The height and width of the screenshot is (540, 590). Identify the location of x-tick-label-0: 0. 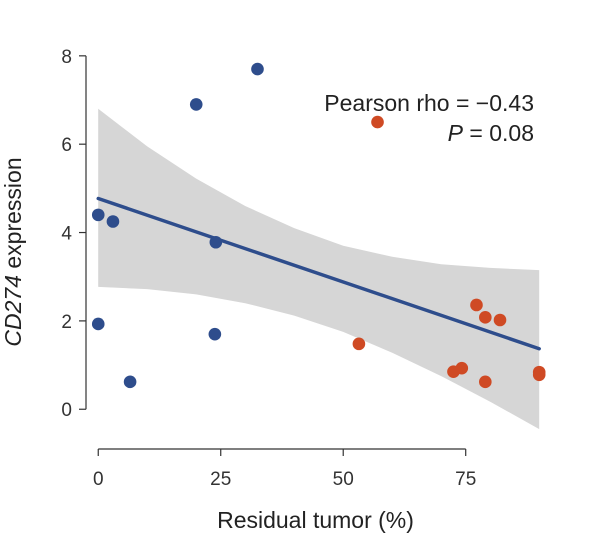
(98, 479).